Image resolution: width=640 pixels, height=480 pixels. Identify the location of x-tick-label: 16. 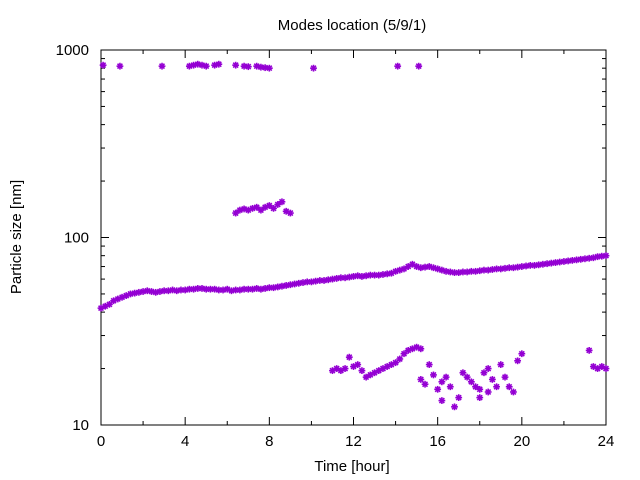
(437, 441).